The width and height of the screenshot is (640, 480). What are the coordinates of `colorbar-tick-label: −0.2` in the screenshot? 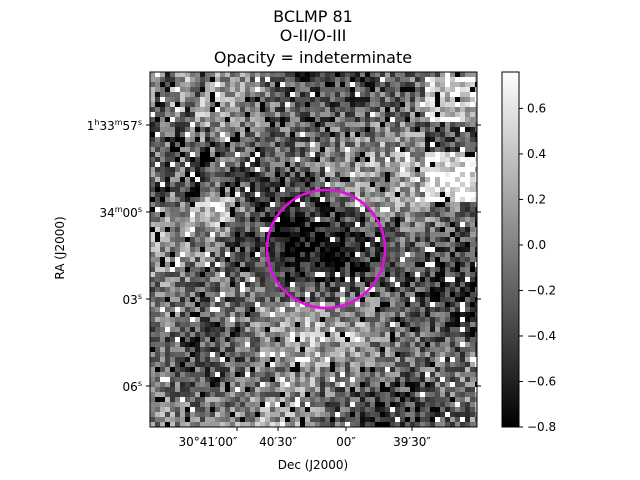 It's located at (541, 290).